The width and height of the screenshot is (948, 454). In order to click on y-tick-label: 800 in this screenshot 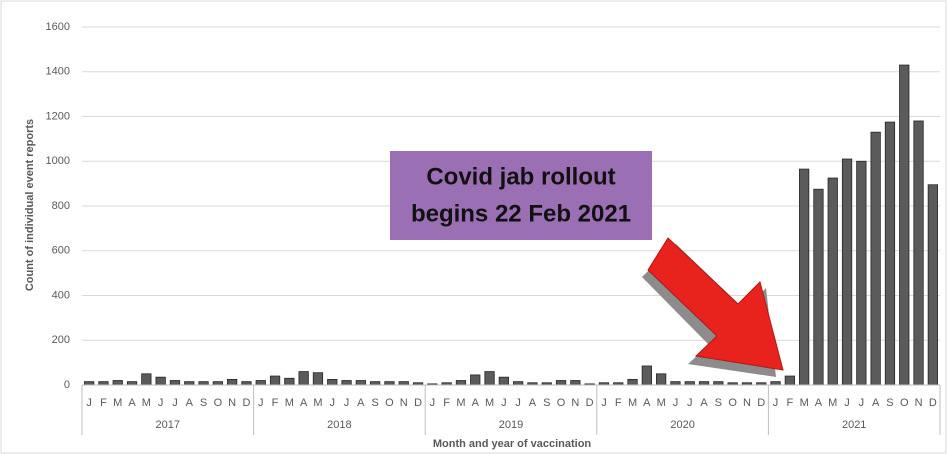, I will do `click(61, 206)`.